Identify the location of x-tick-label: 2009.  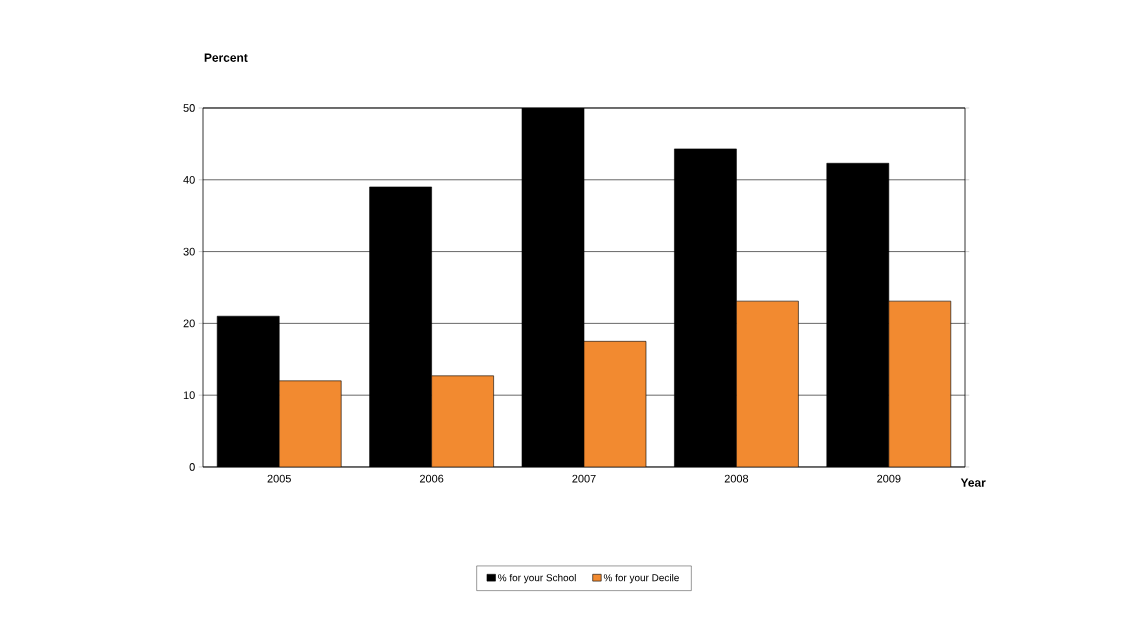
(889, 478).